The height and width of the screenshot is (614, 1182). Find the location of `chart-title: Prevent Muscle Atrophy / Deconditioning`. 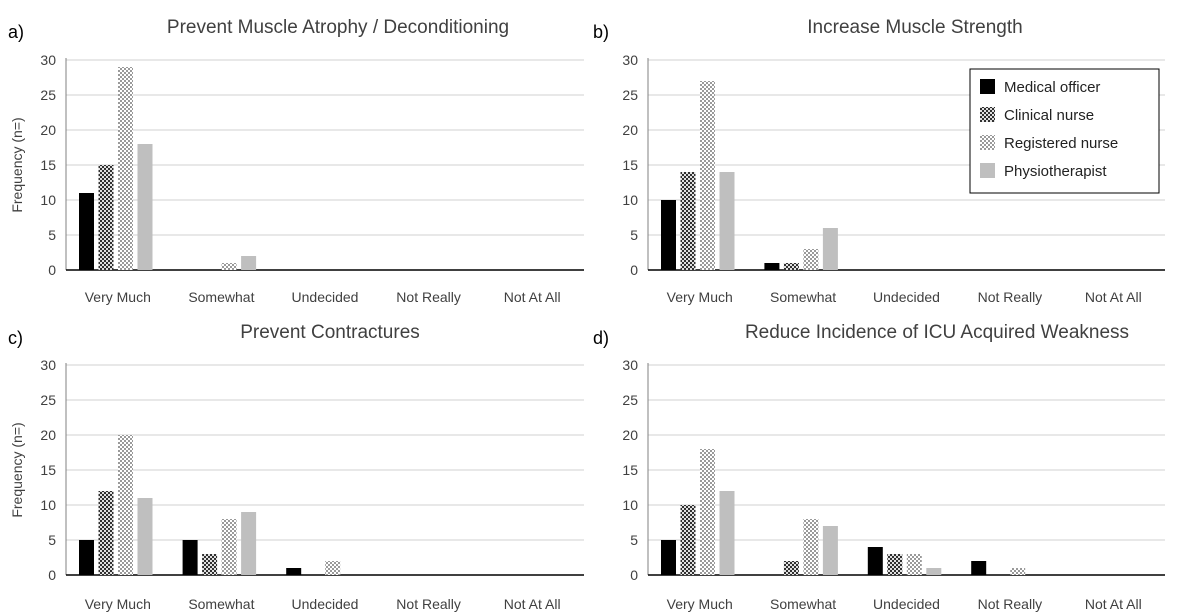

chart-title: Prevent Muscle Atrophy / Deconditioning is located at coordinates (338, 27).